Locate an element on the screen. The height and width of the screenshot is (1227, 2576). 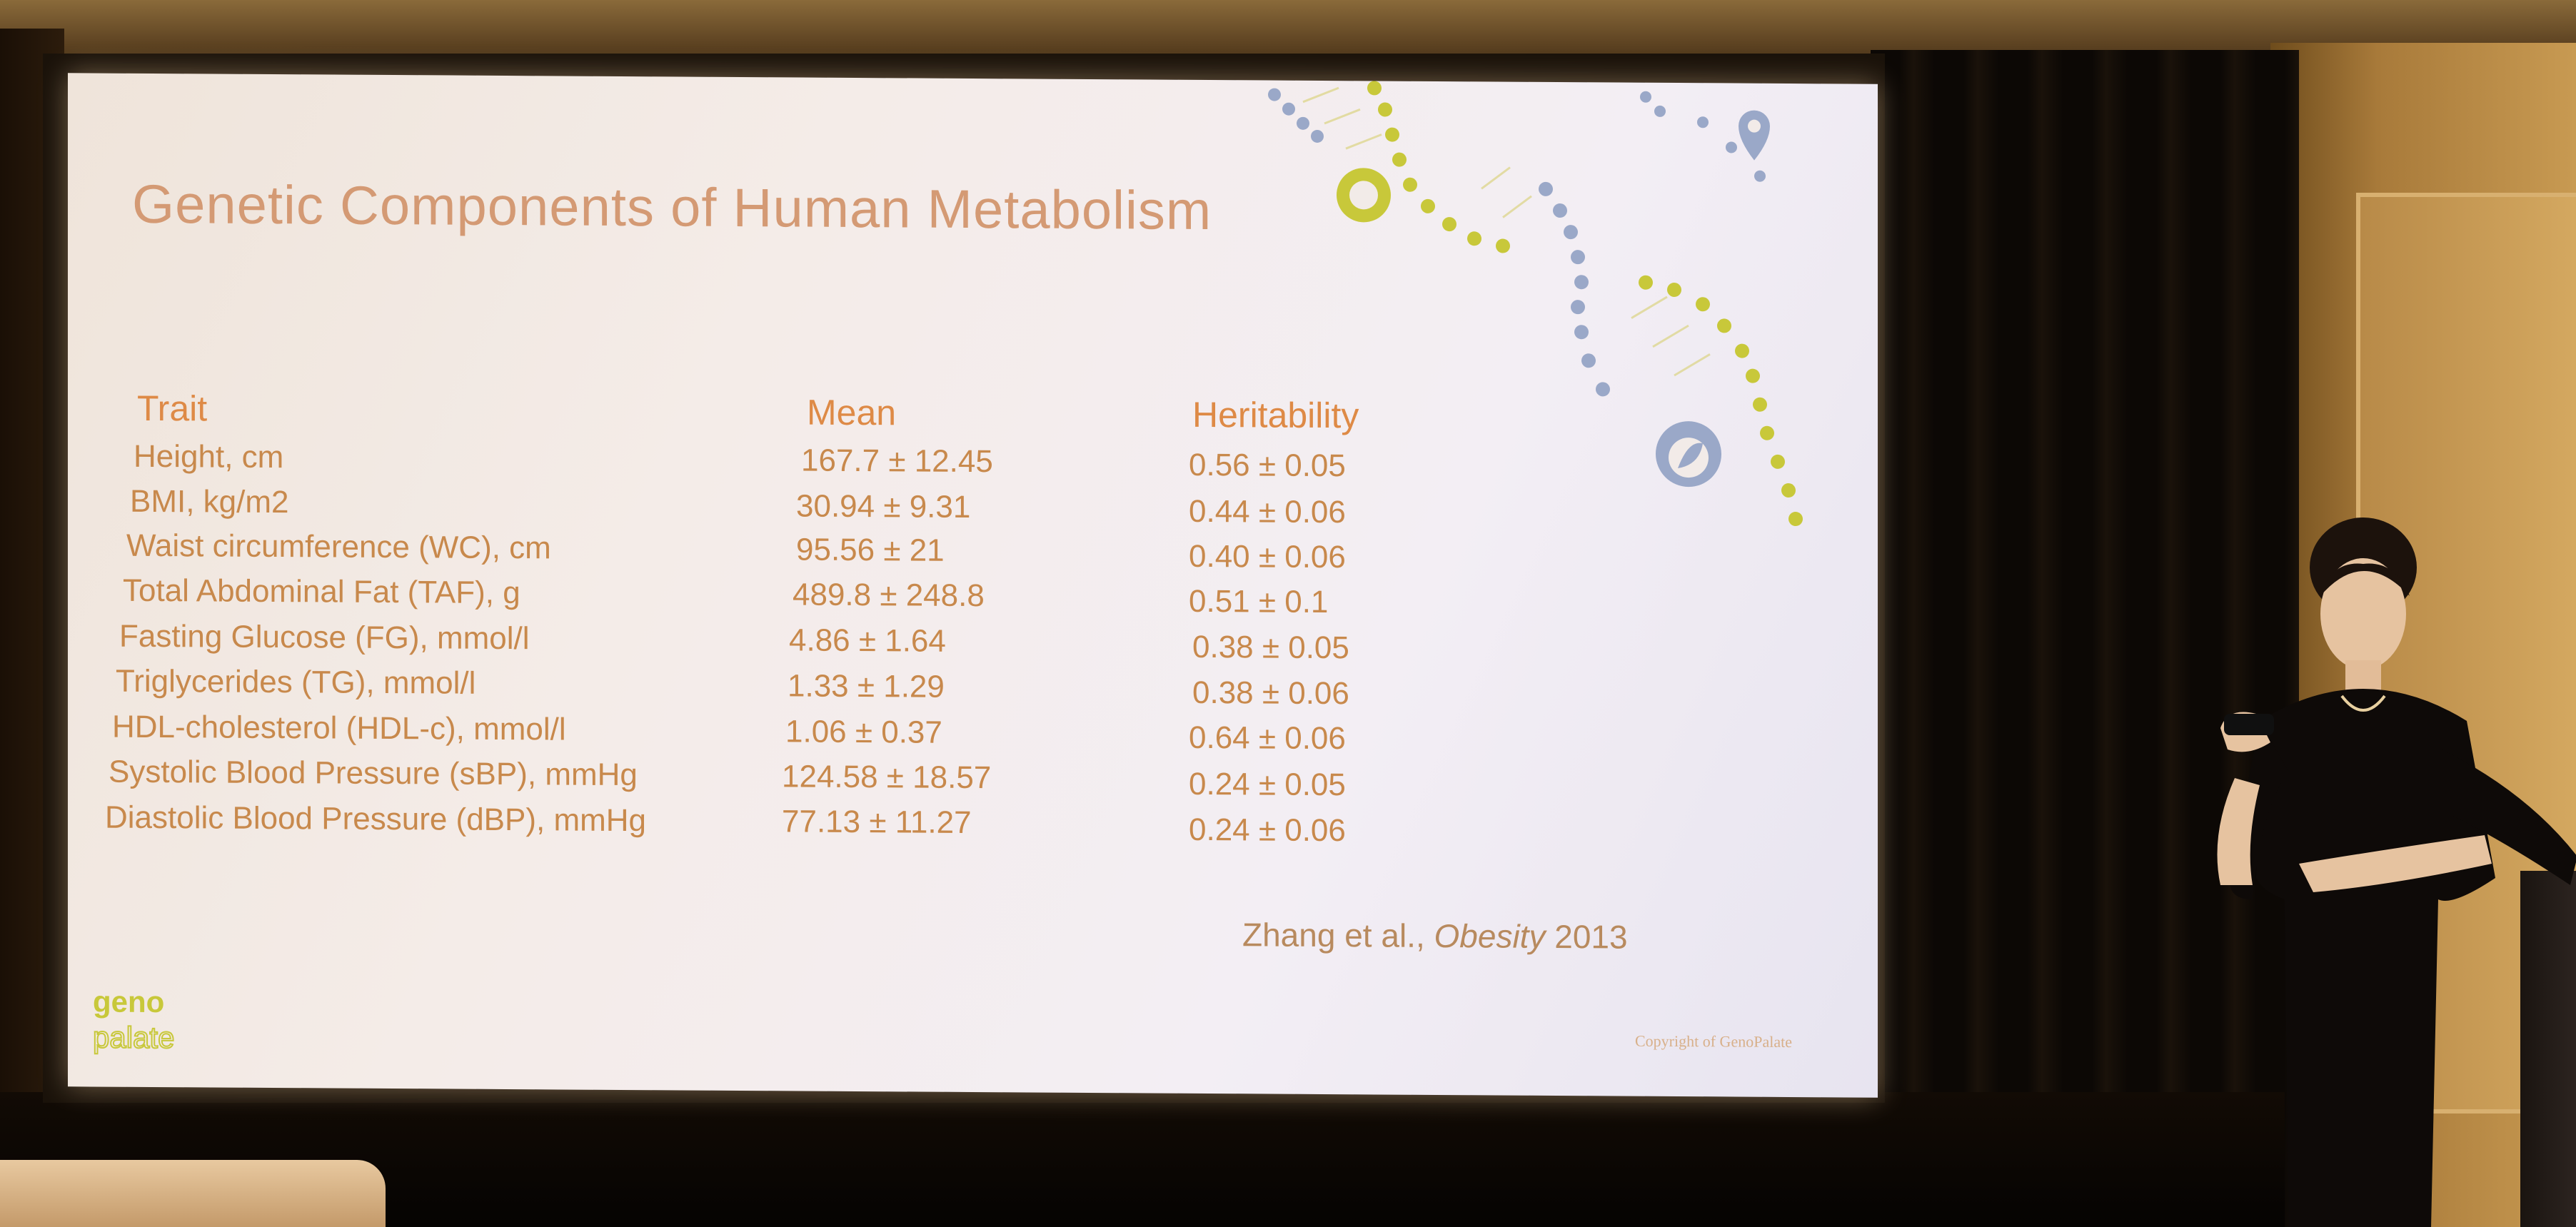
trait-cell: Total Abdominal Fat (TAF), g is located at coordinates (321, 591).